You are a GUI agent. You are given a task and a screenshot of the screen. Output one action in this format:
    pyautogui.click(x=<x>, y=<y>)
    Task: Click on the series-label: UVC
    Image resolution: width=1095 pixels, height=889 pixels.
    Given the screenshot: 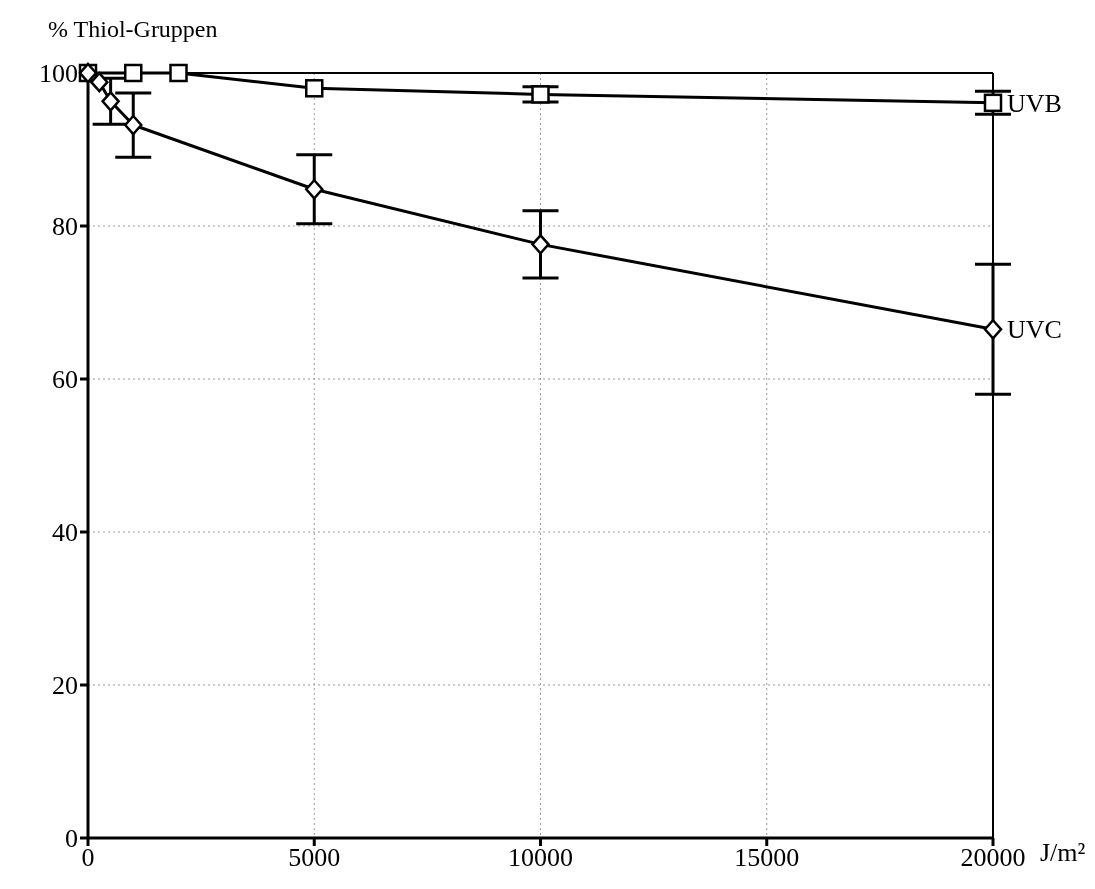 What is the action you would take?
    pyautogui.click(x=1034, y=330)
    